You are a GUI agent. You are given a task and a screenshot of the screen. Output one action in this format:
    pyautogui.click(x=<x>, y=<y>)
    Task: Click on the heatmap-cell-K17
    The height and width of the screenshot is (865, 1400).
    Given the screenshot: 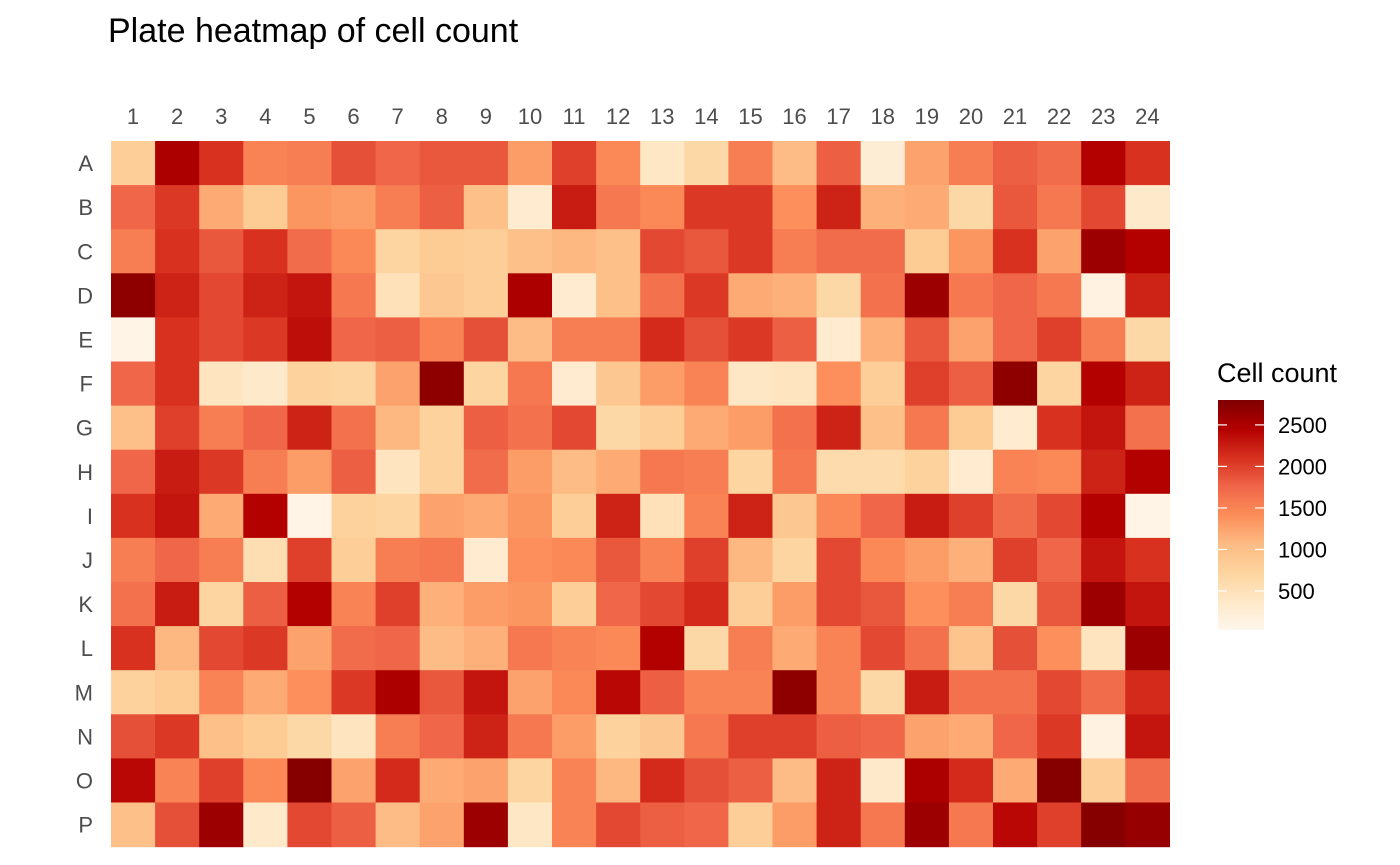 What is the action you would take?
    pyautogui.click(x=839, y=604)
    